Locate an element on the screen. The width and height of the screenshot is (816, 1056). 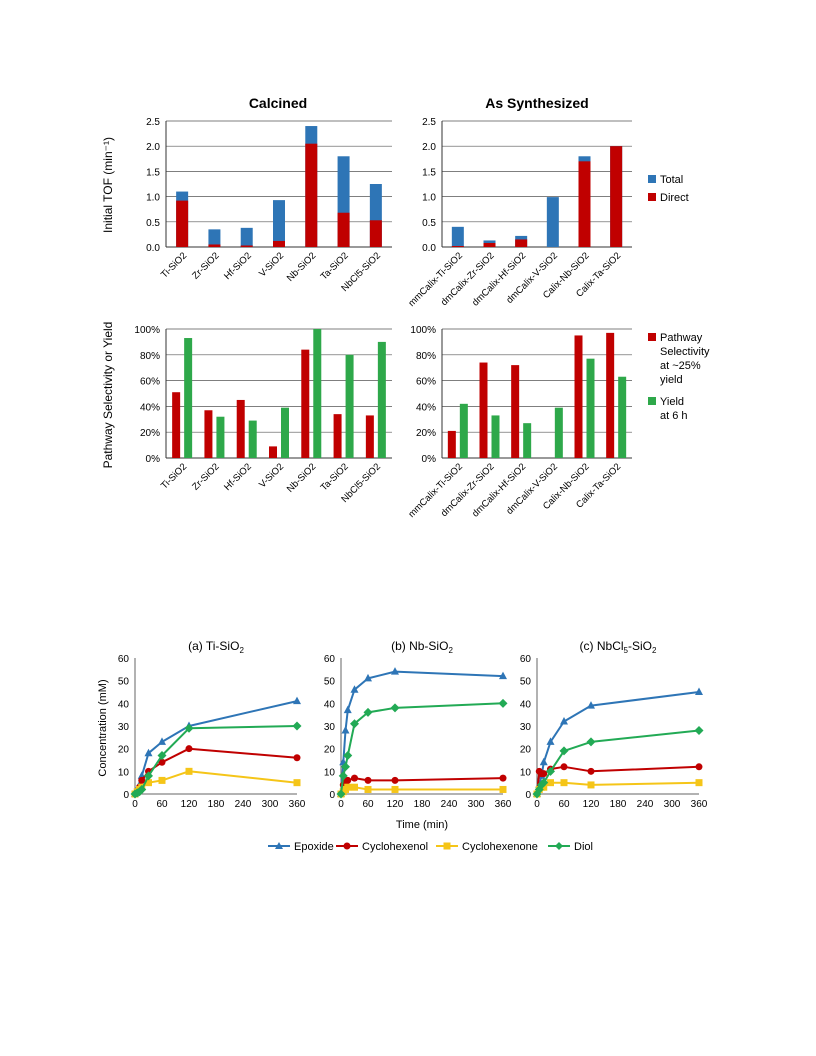
category-label: Nb-SiO2 is located at coordinates (302, 267).